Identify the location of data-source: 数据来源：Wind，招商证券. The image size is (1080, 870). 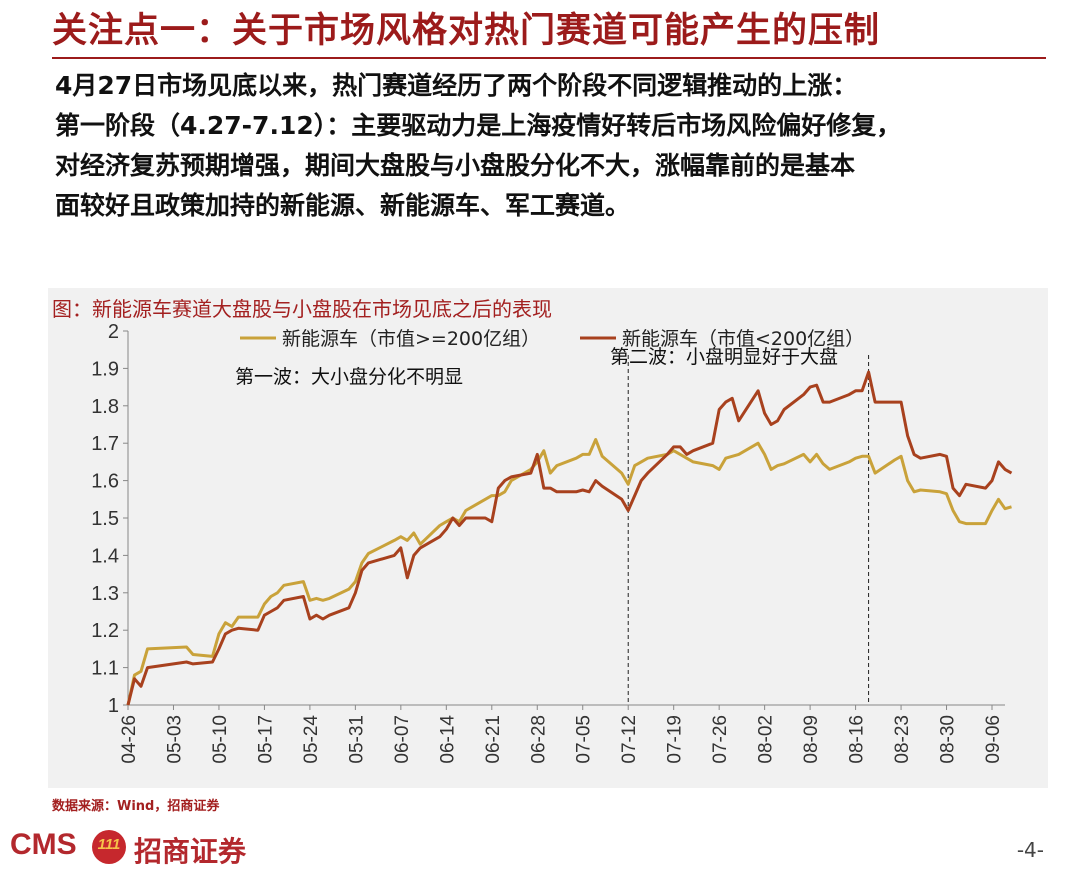
(136, 806).